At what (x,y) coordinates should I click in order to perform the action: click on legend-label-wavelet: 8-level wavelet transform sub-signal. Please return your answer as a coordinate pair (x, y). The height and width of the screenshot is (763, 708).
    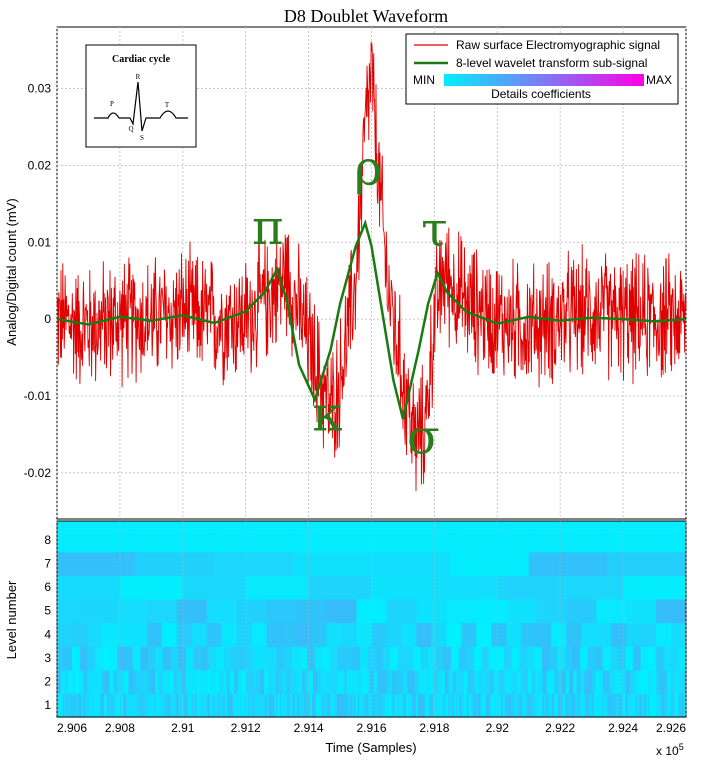
    Looking at the image, I should click on (551, 63).